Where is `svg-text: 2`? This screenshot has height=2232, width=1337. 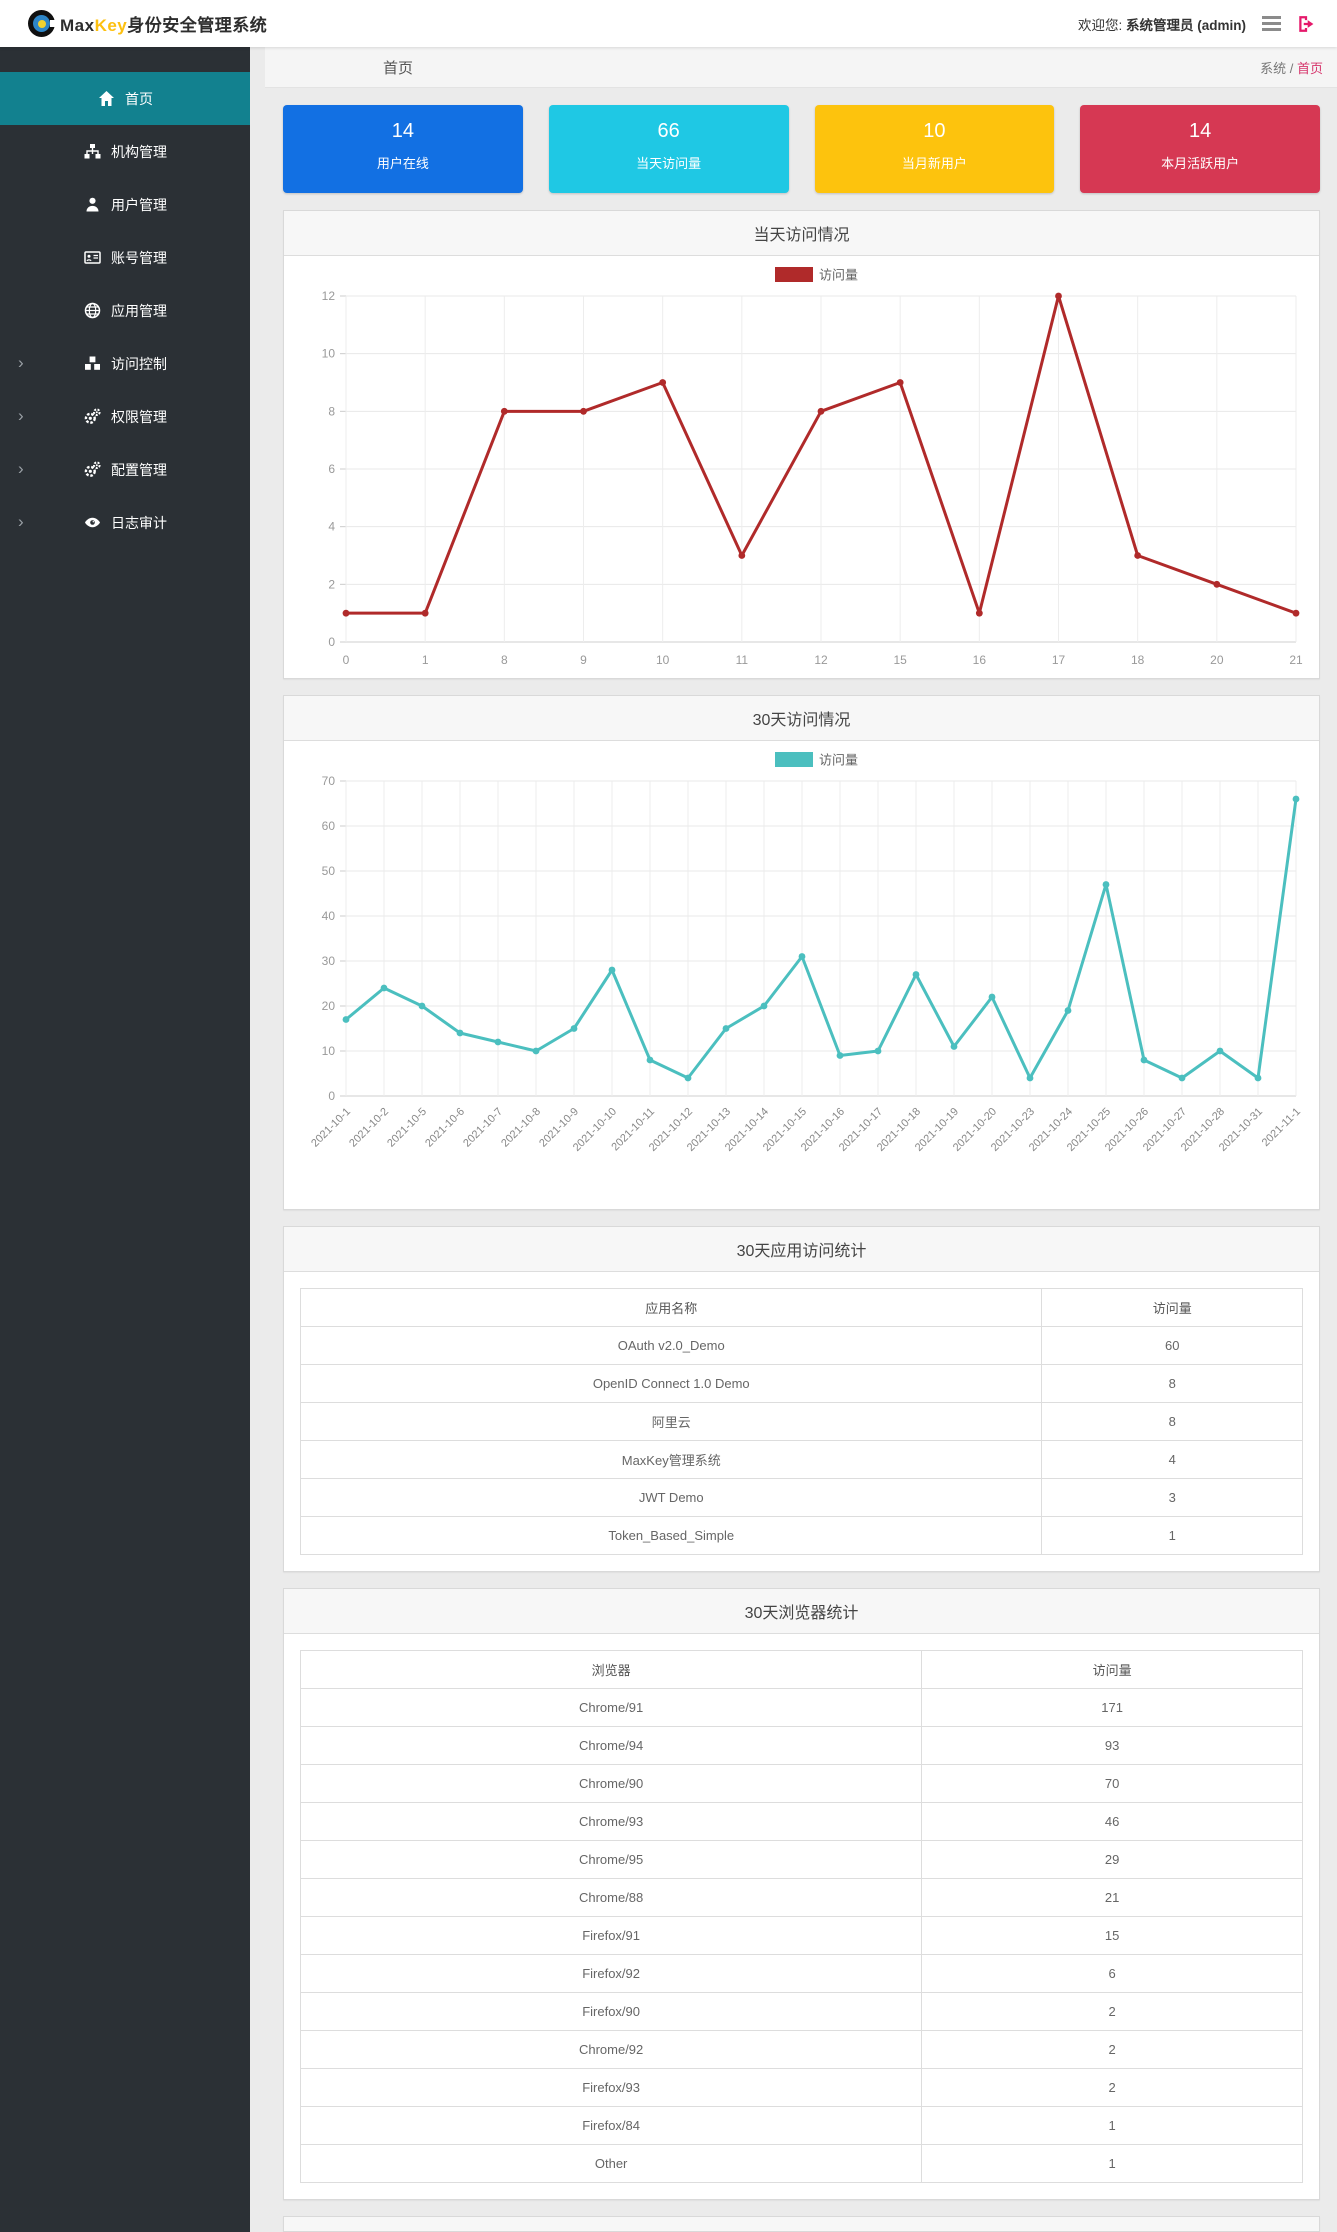
svg-text: 2 is located at coordinates (331, 584).